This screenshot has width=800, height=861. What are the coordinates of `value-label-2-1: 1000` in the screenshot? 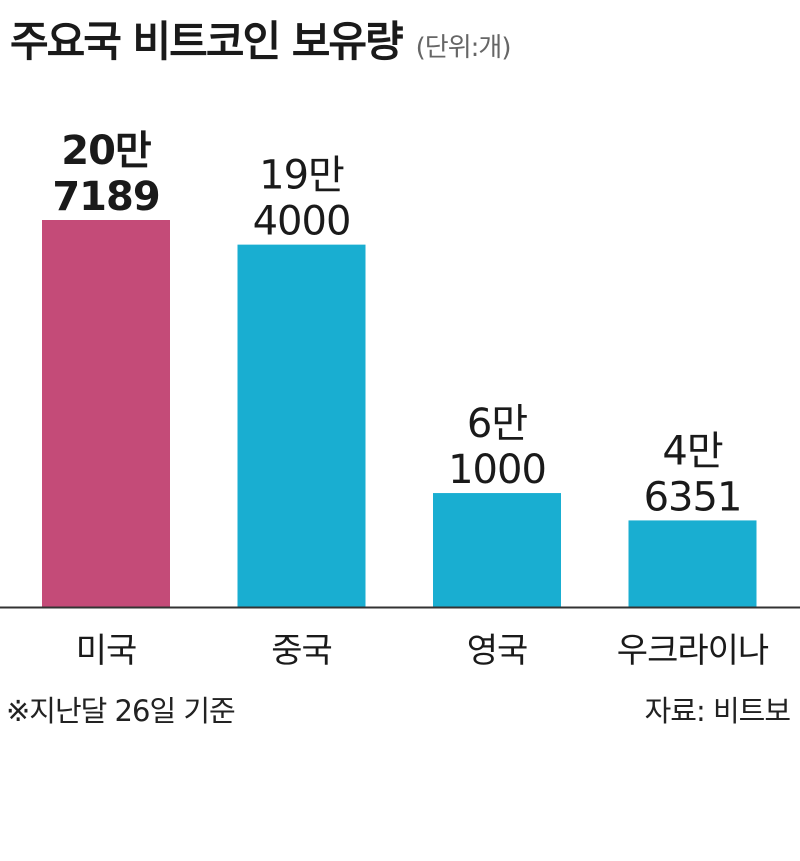 It's located at (497, 470).